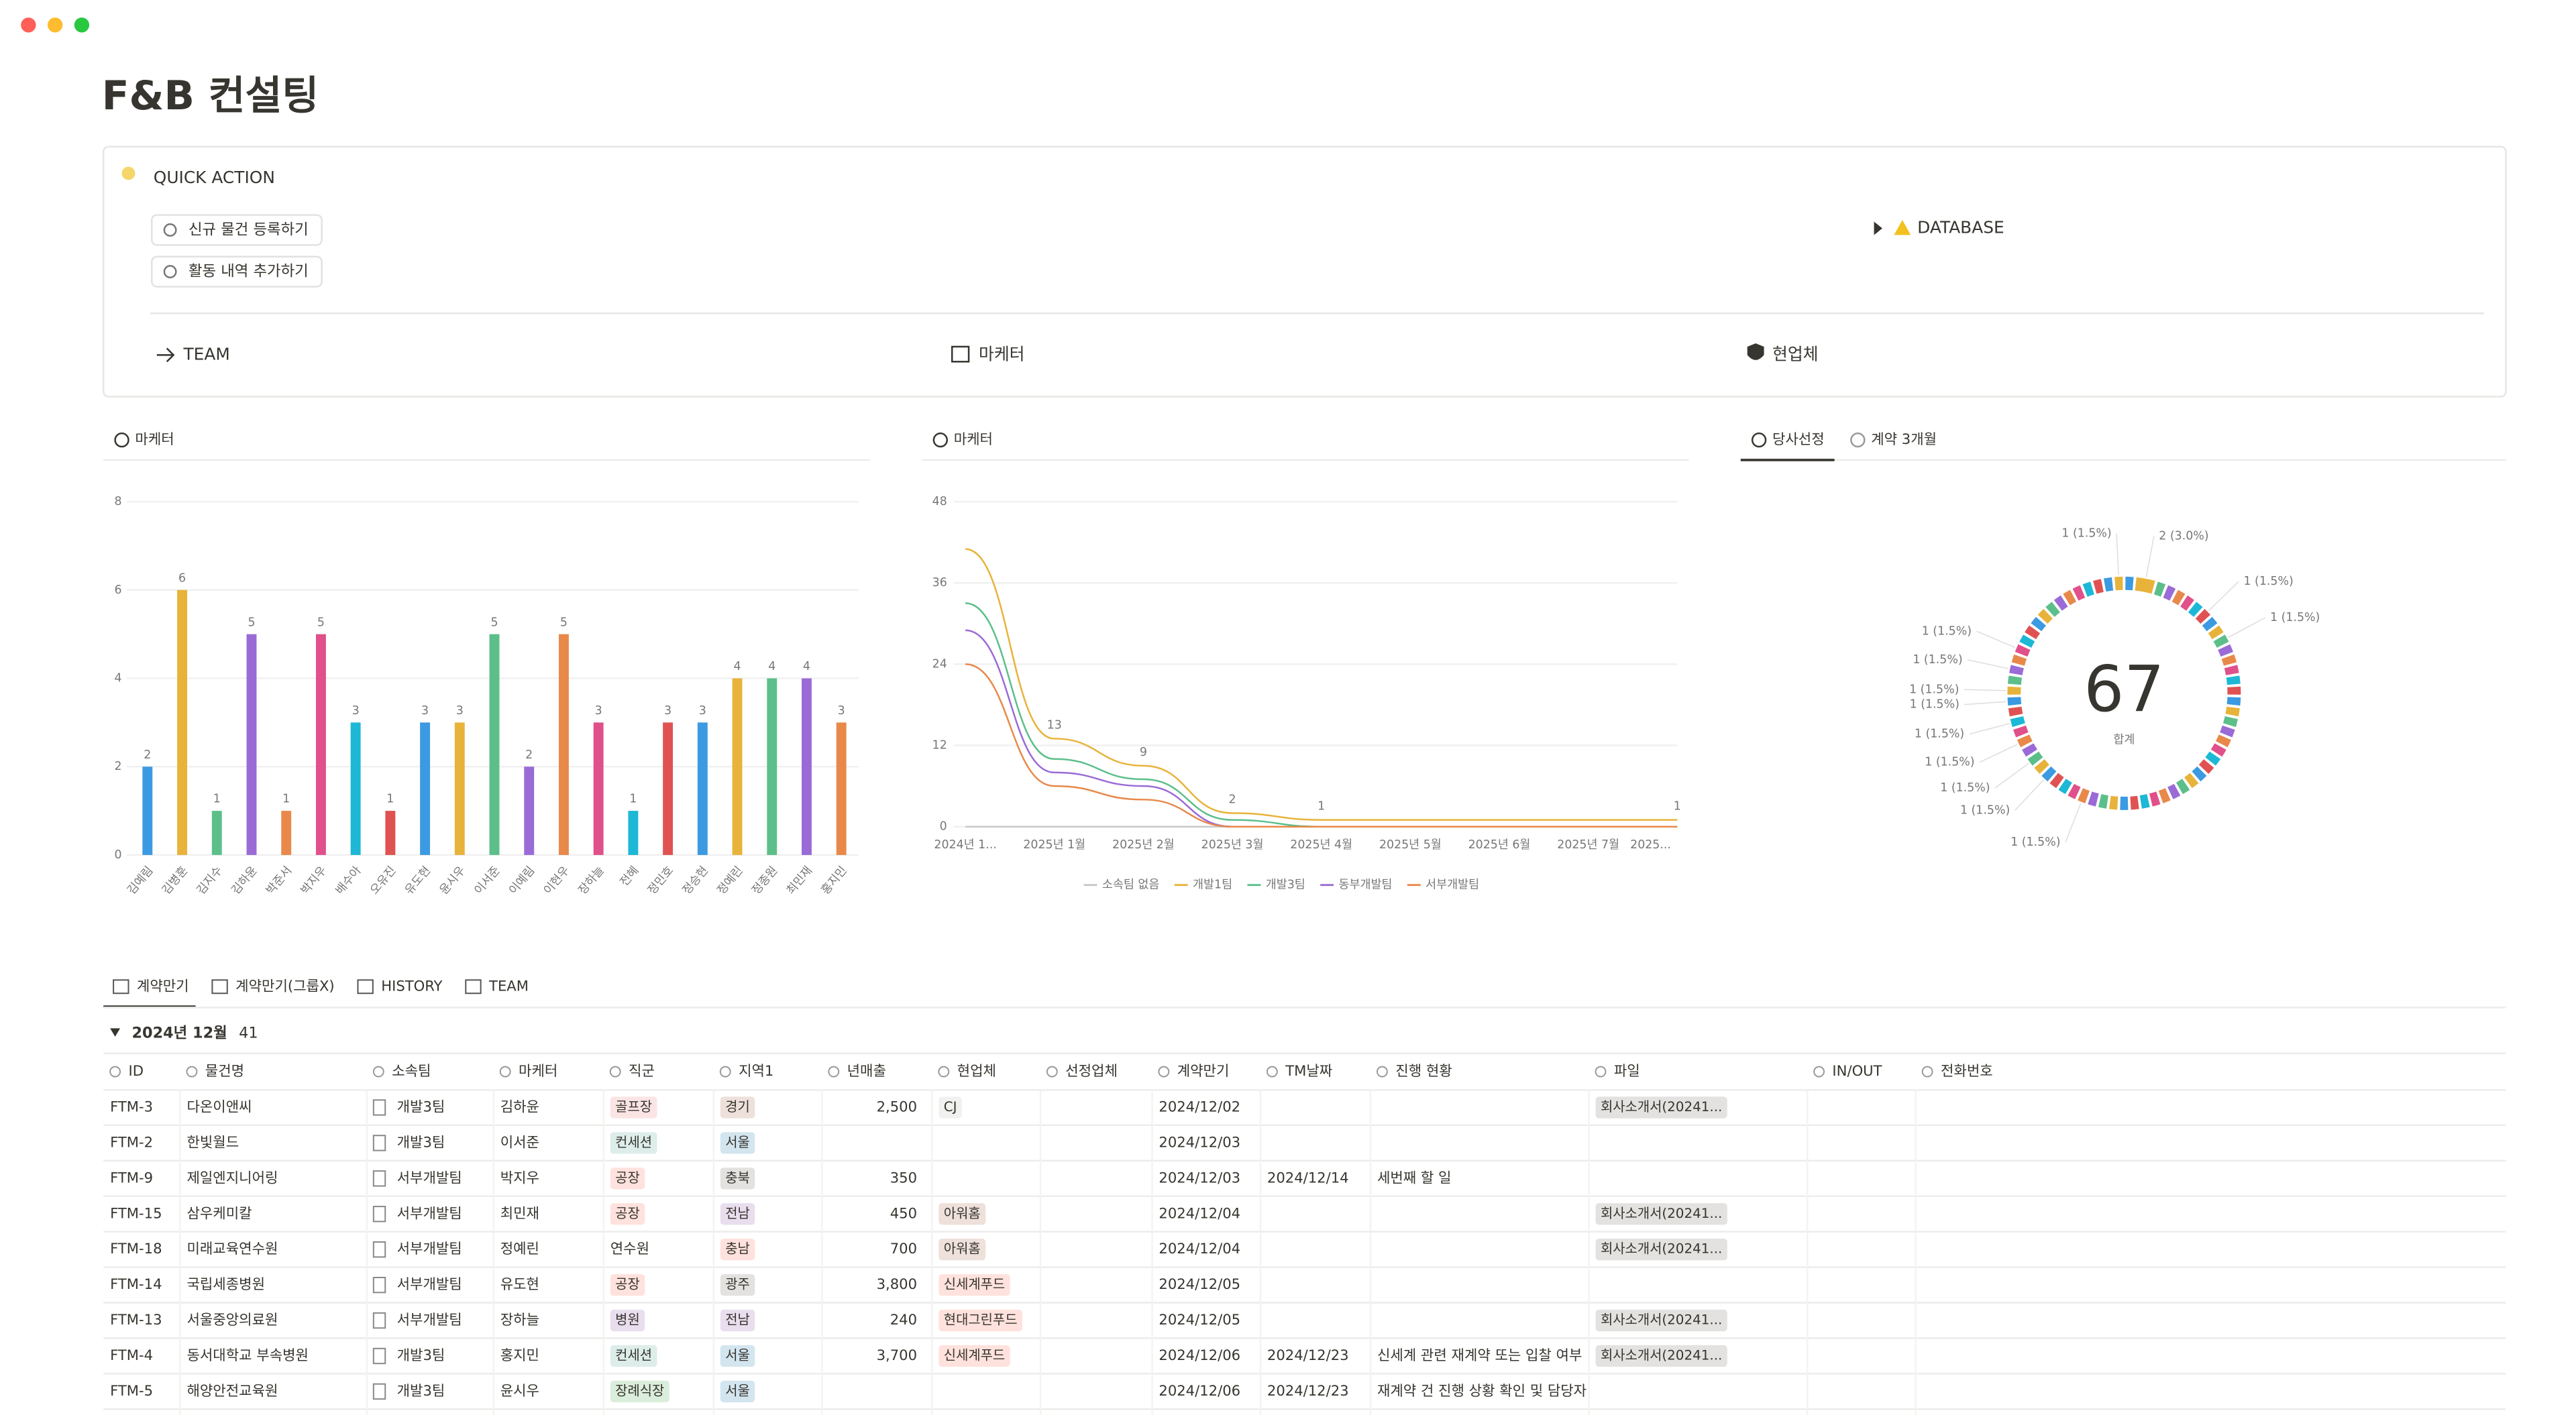 This screenshot has width=2576, height=1415. I want to click on column-header: 현업체, so click(976, 1070).